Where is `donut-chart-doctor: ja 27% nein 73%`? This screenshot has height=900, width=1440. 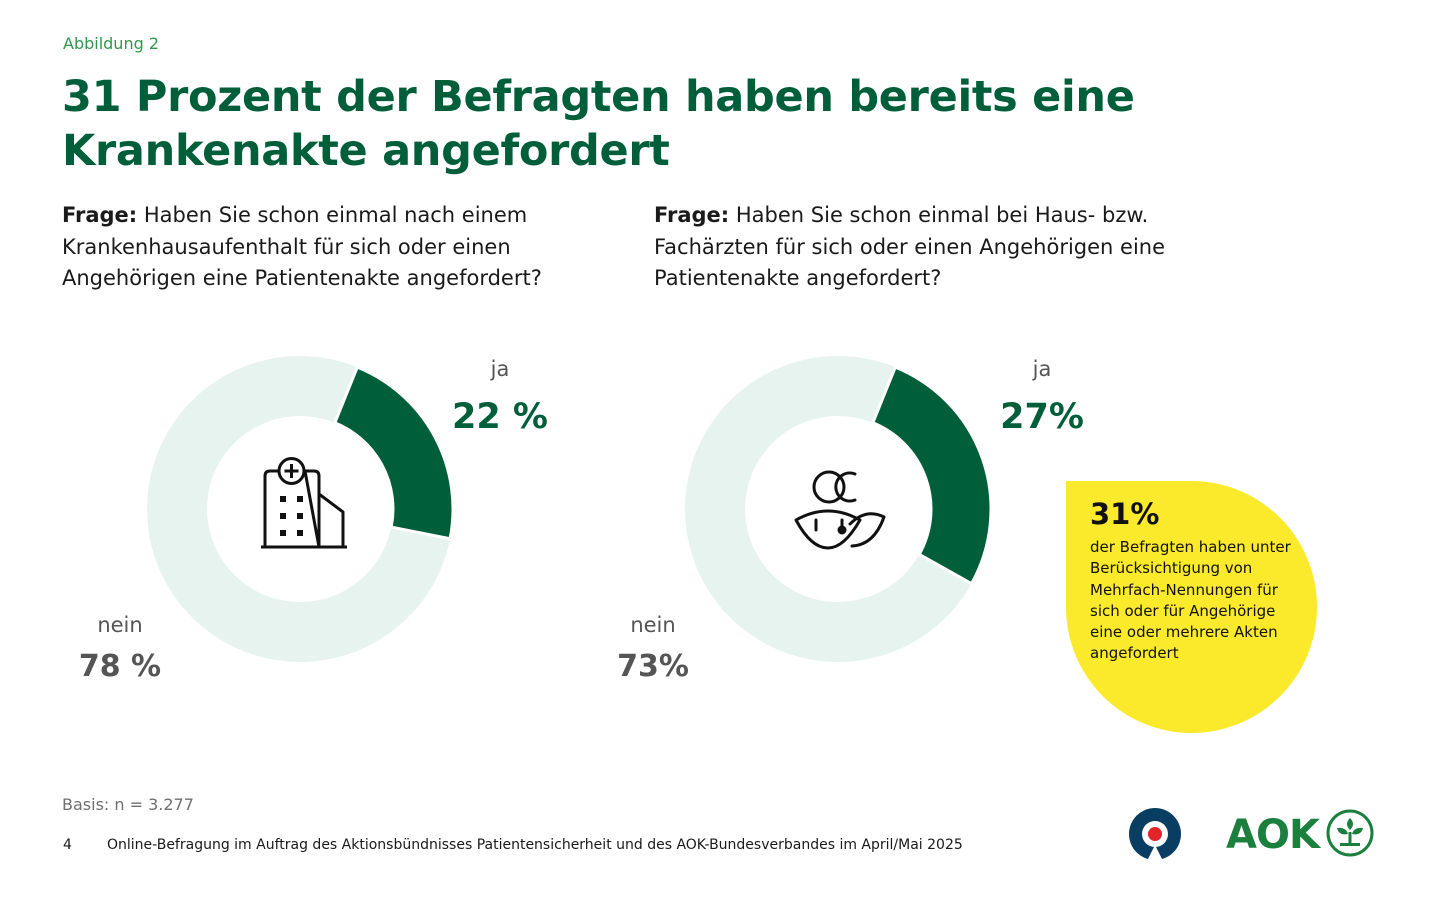
donut-chart-doctor: ja 27% nein 73% is located at coordinates (850, 519).